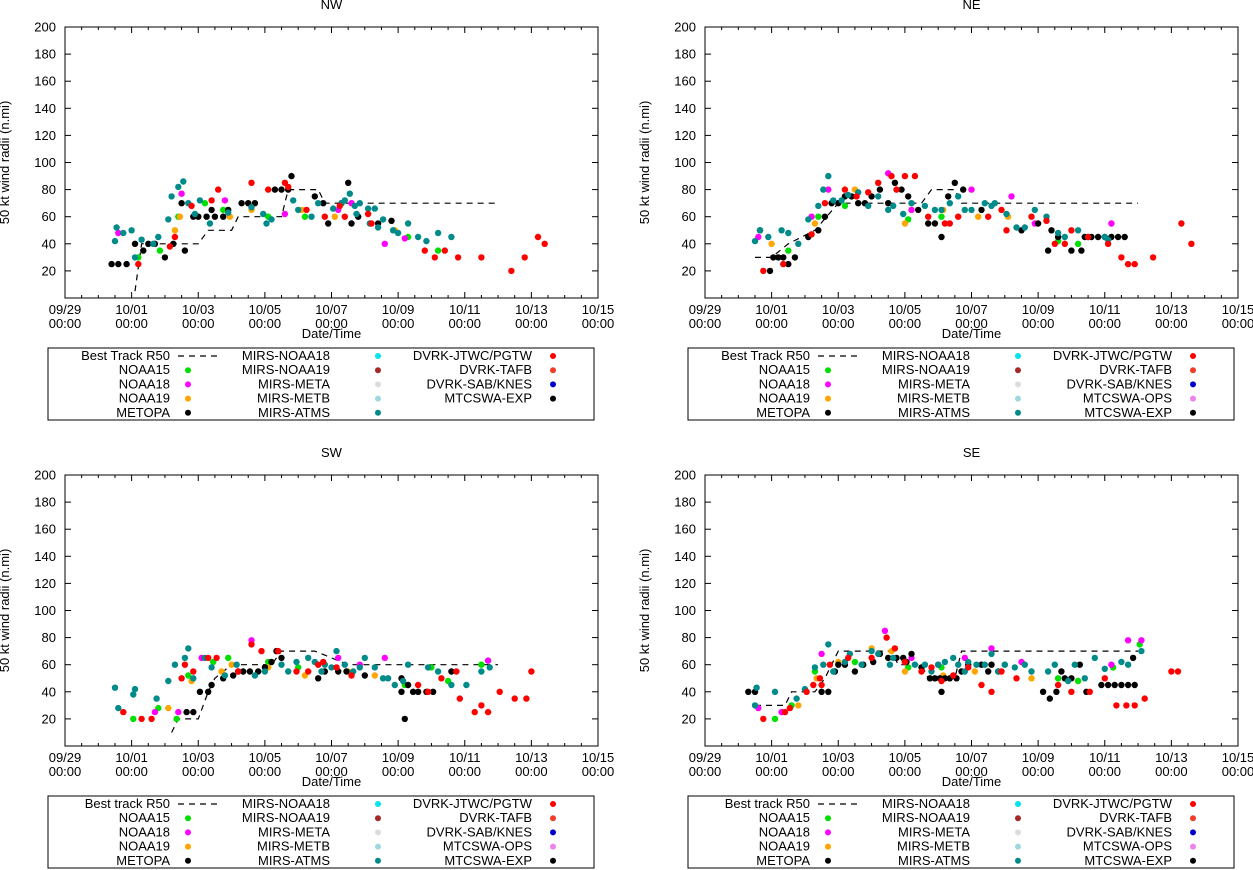 The width and height of the screenshot is (1253, 870). I want to click on legend-label: DVRK-JTWC/PGTW, so click(1113, 803).